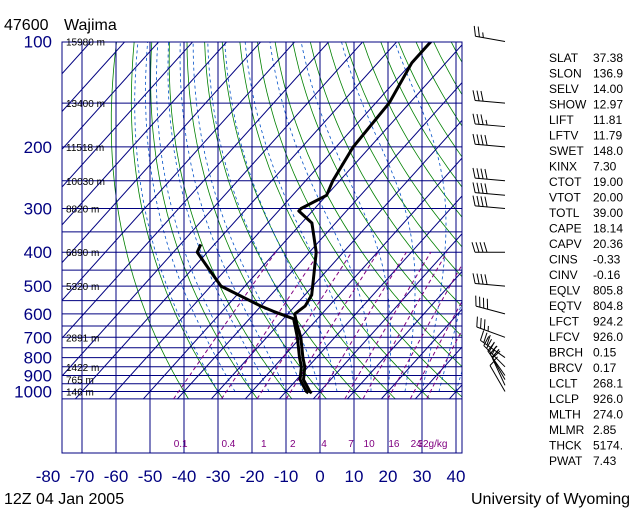 The height and width of the screenshot is (512, 640). What do you see at coordinates (38, 358) in the screenshot?
I see `pressure-tick-label: 800` at bounding box center [38, 358].